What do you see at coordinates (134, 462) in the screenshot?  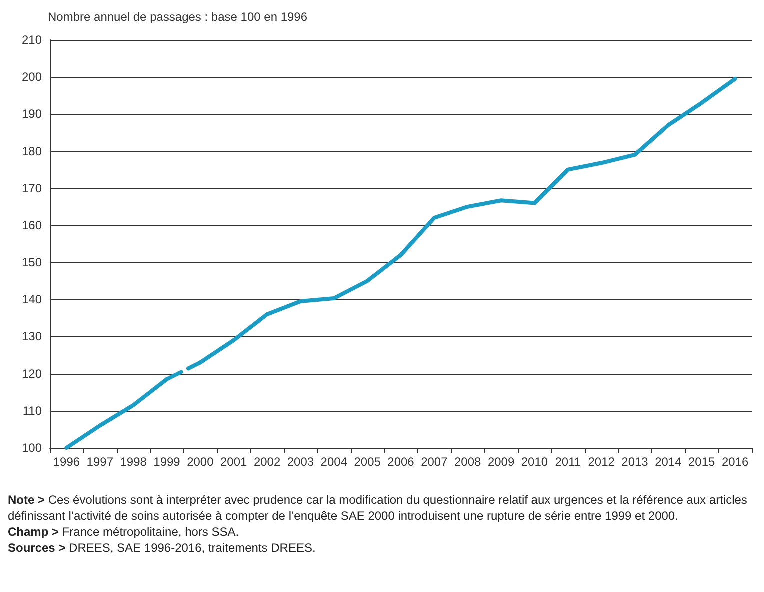 I see `x-tick-label: 1998` at bounding box center [134, 462].